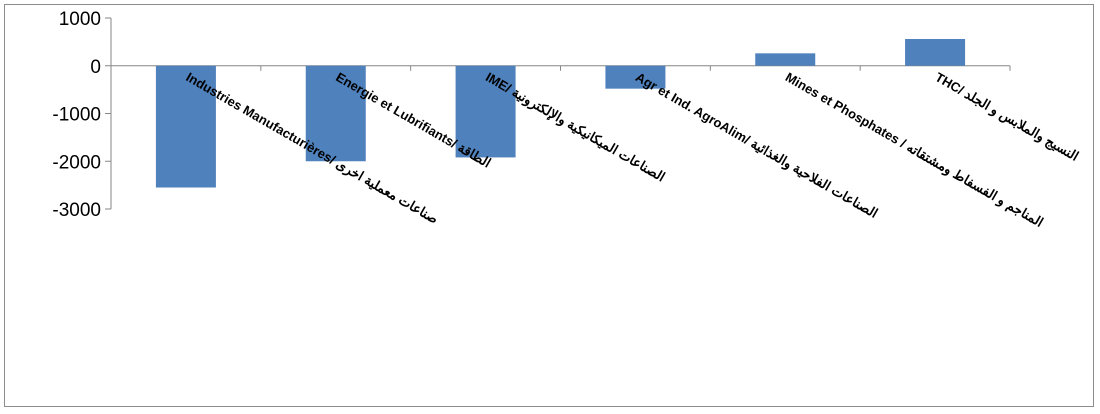 This screenshot has height=414, width=1100. What do you see at coordinates (95, 67) in the screenshot?
I see `y-tick-label: 0` at bounding box center [95, 67].